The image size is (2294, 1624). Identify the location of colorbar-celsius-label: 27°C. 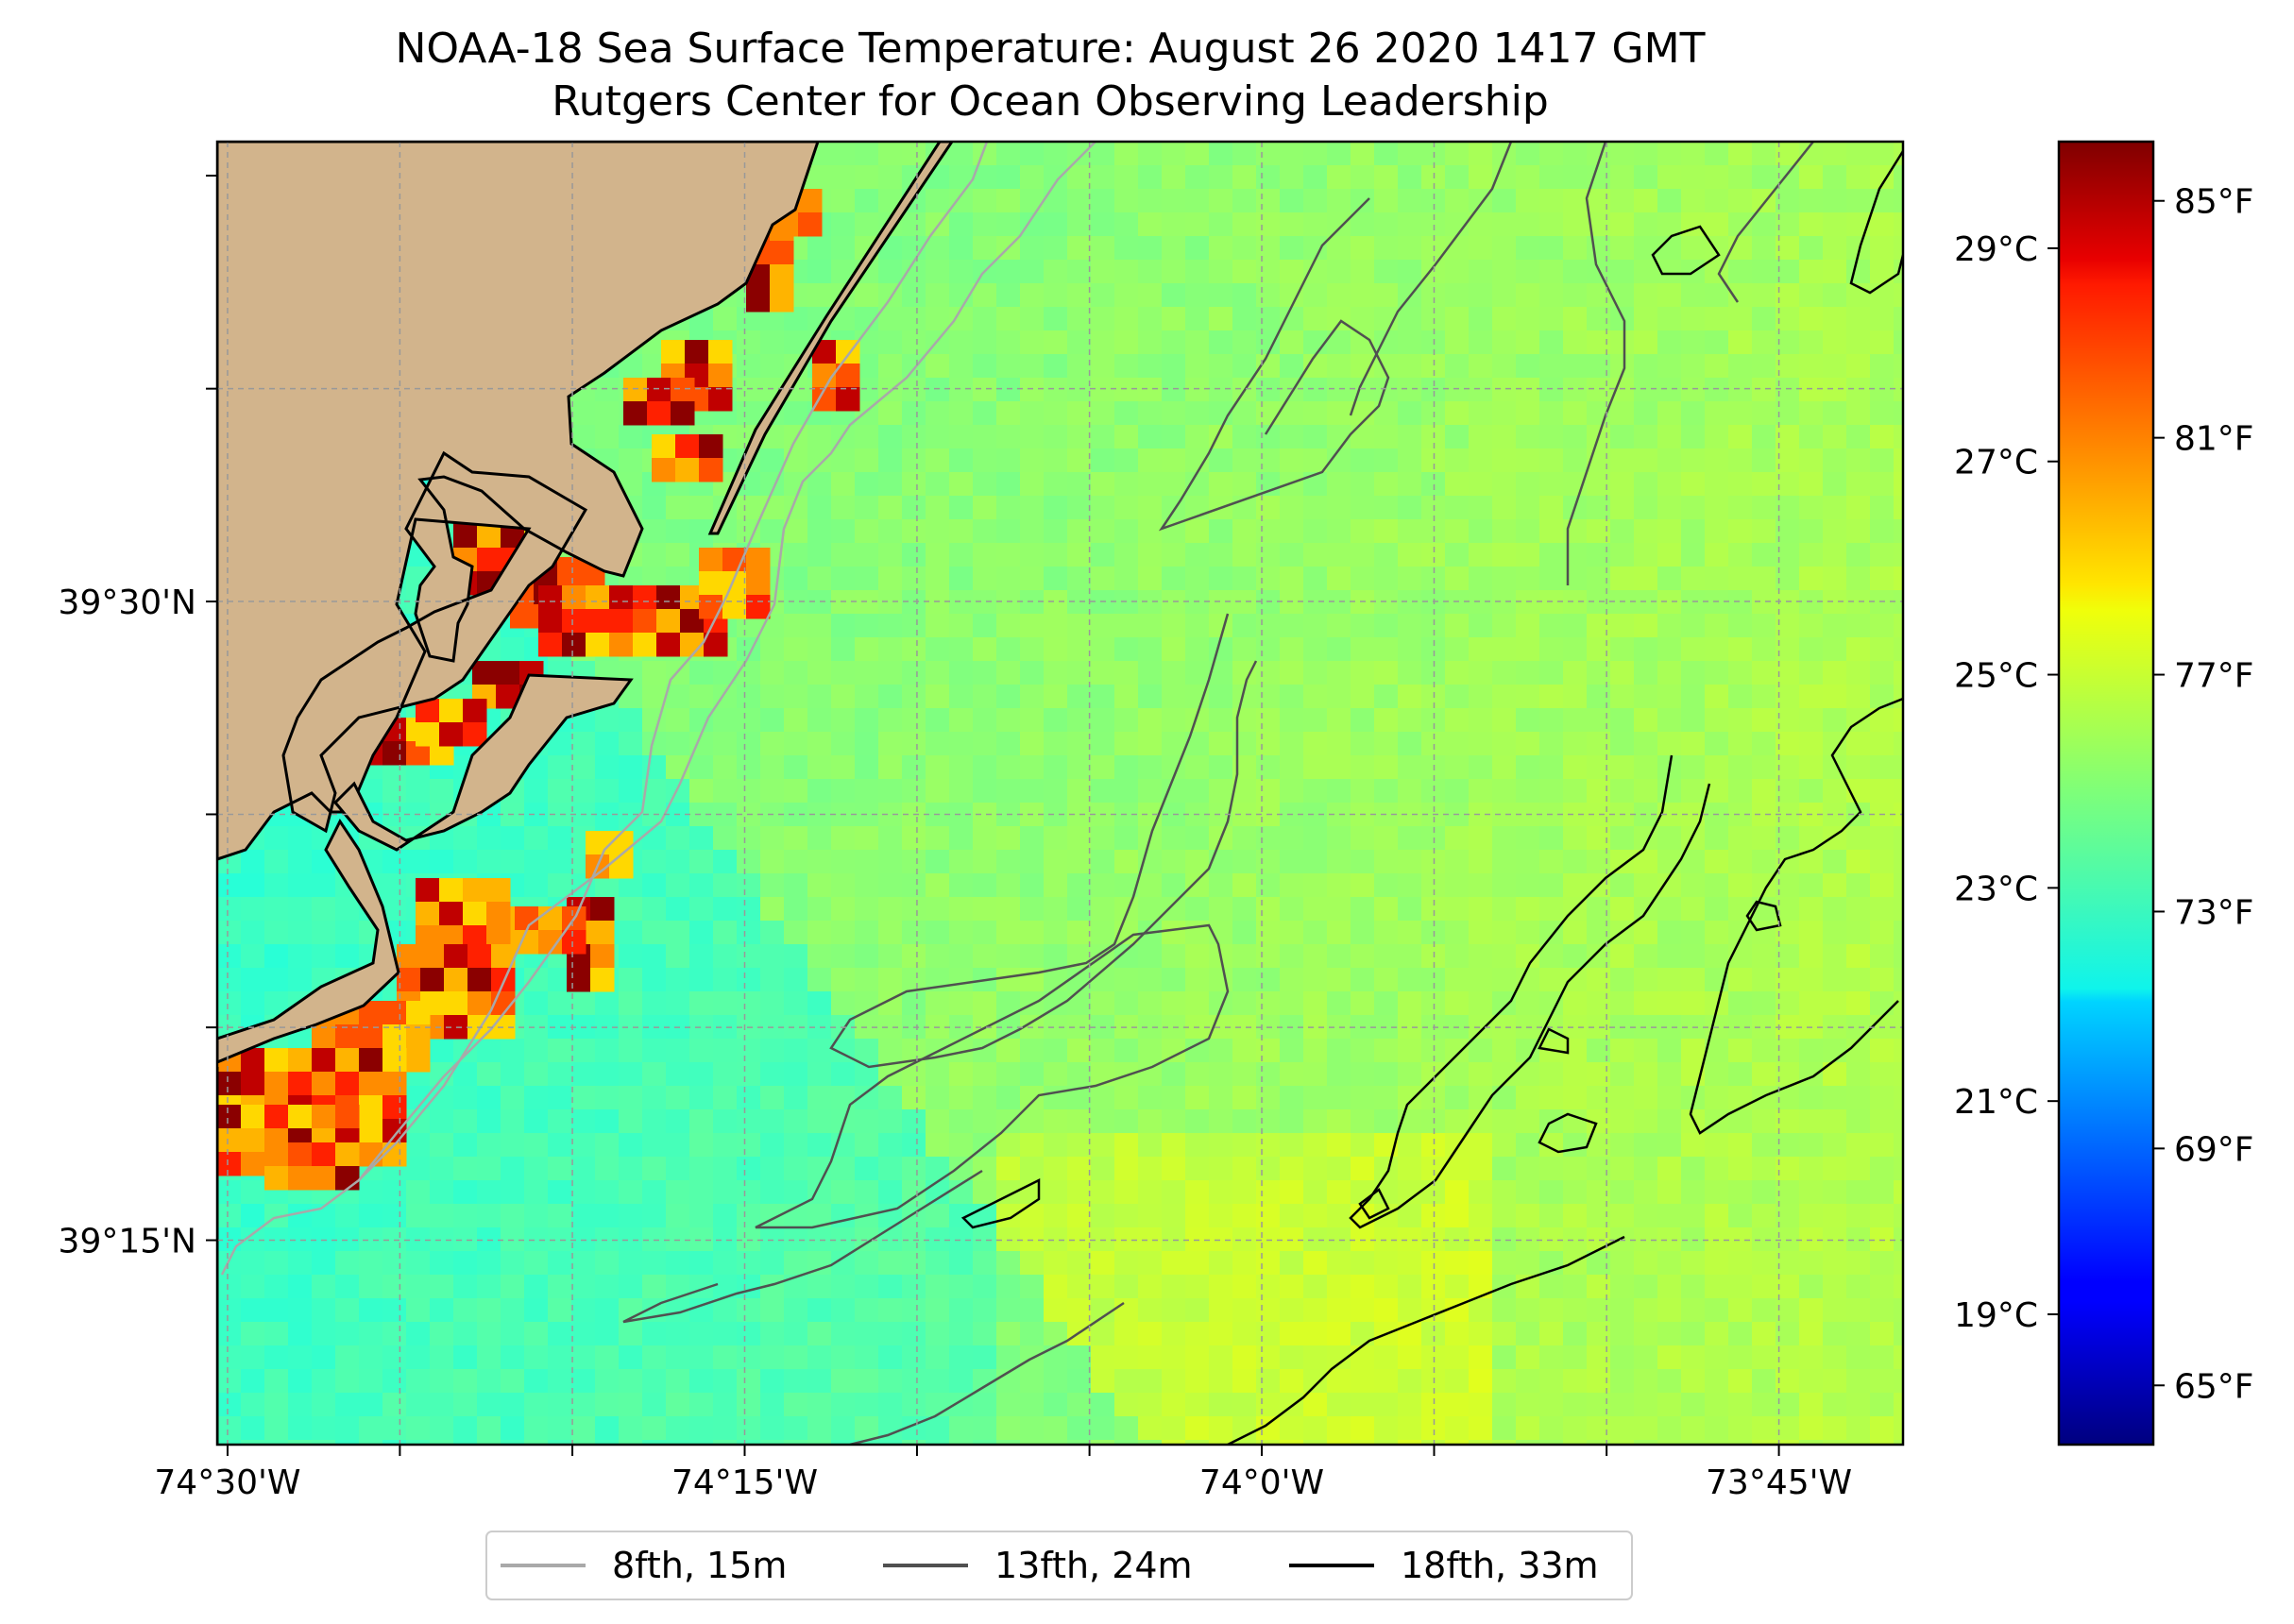
(1996, 463).